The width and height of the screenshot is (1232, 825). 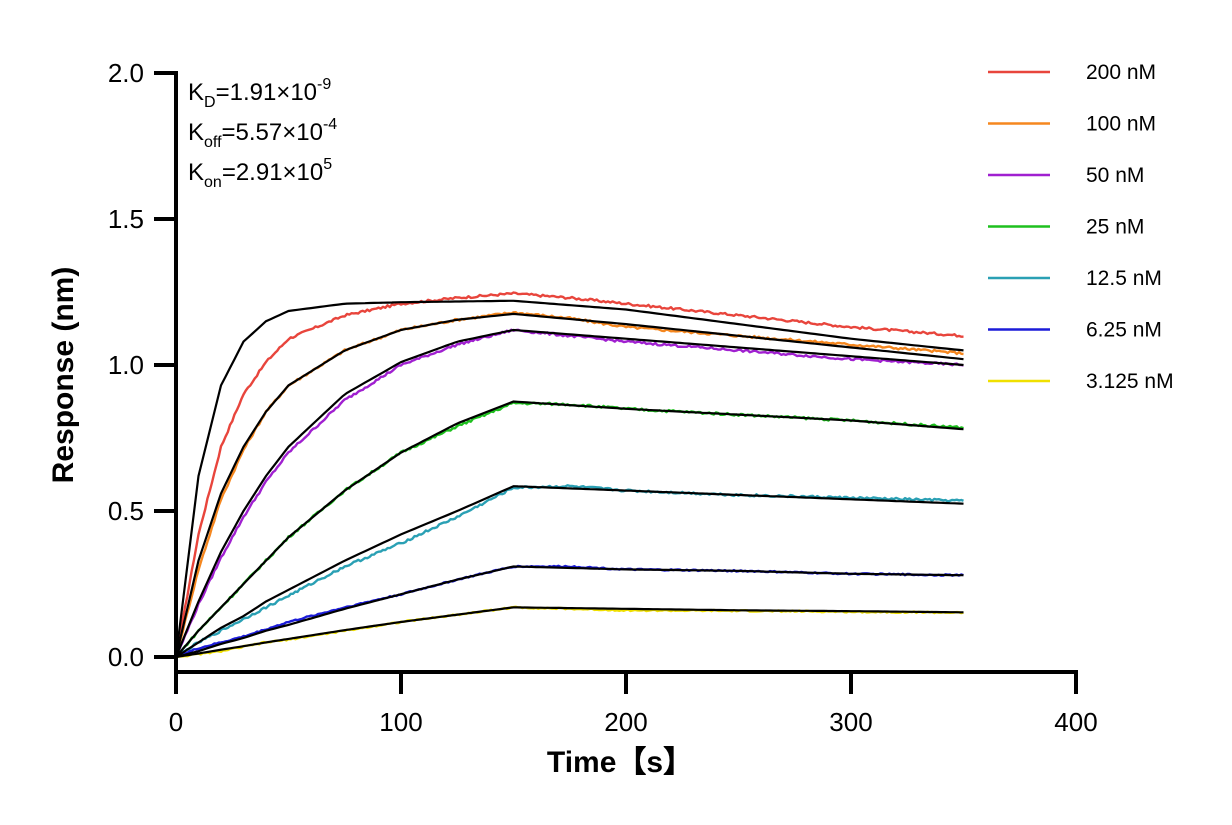 What do you see at coordinates (1121, 72) in the screenshot?
I see `legend-label: 200 nM` at bounding box center [1121, 72].